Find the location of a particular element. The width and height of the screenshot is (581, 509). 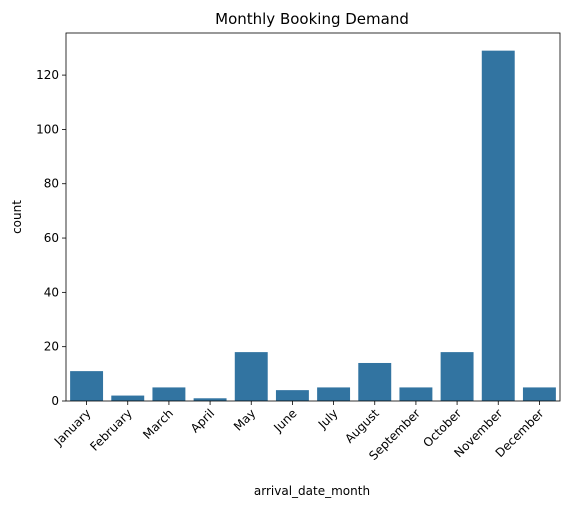

x-tick-label-march: March is located at coordinates (158, 424).